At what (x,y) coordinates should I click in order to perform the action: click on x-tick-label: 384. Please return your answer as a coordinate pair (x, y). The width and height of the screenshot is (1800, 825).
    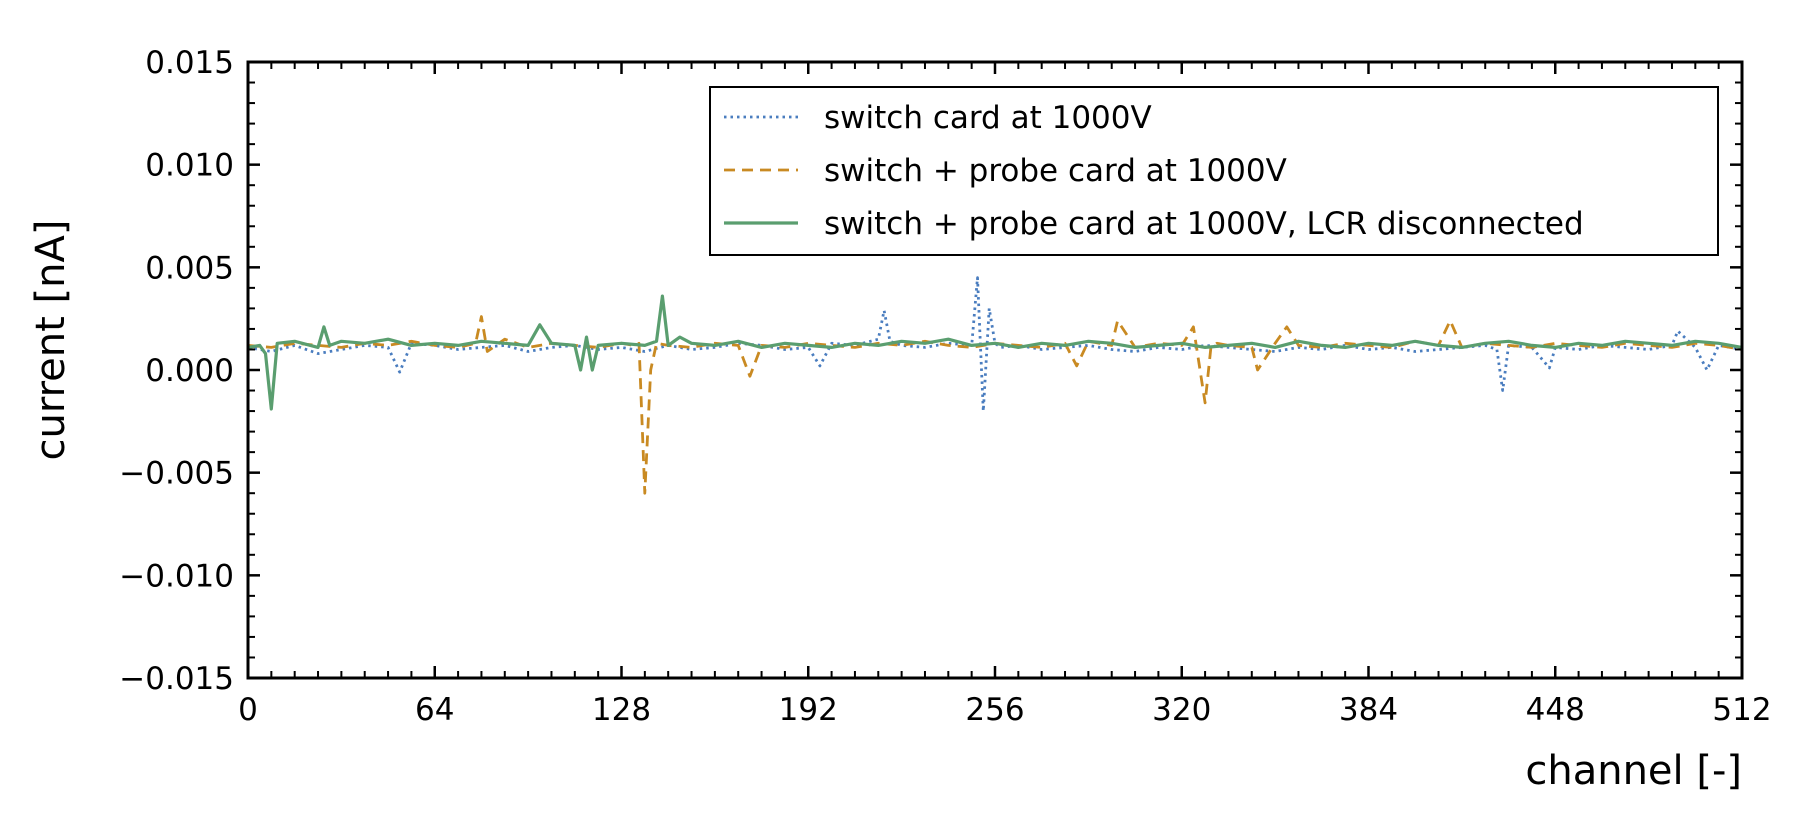
    Looking at the image, I should click on (1368, 710).